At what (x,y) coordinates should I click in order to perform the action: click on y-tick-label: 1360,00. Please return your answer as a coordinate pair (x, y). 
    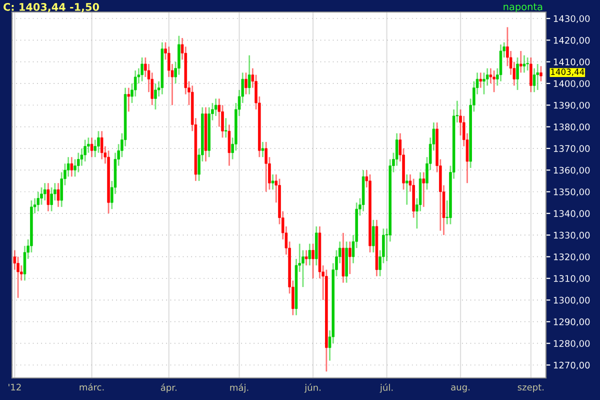
    Looking at the image, I should click on (572, 170).